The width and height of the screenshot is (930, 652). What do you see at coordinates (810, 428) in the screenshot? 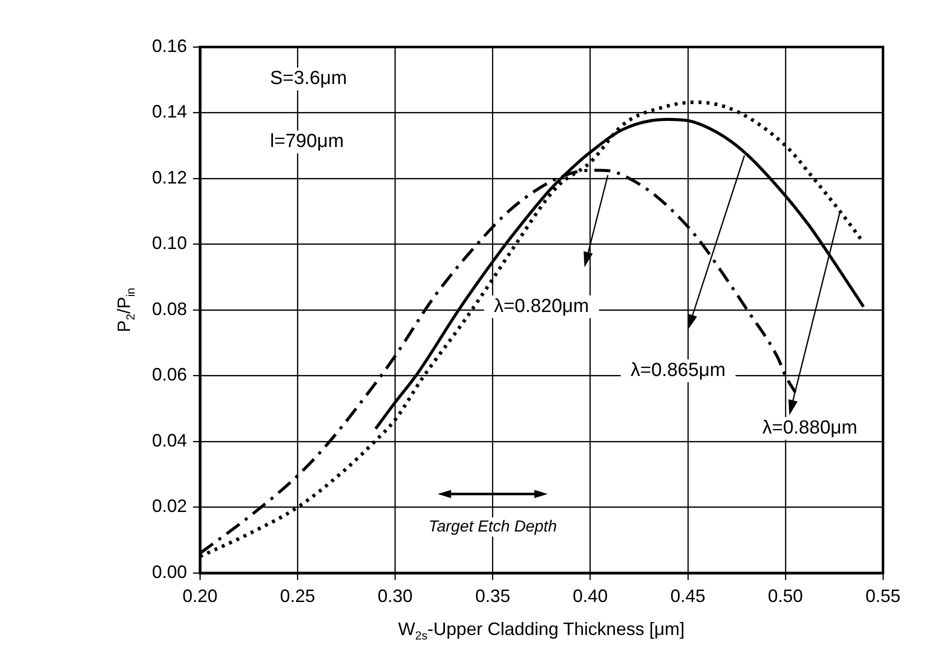
I see `annotation: λ=0.880μm` at bounding box center [810, 428].